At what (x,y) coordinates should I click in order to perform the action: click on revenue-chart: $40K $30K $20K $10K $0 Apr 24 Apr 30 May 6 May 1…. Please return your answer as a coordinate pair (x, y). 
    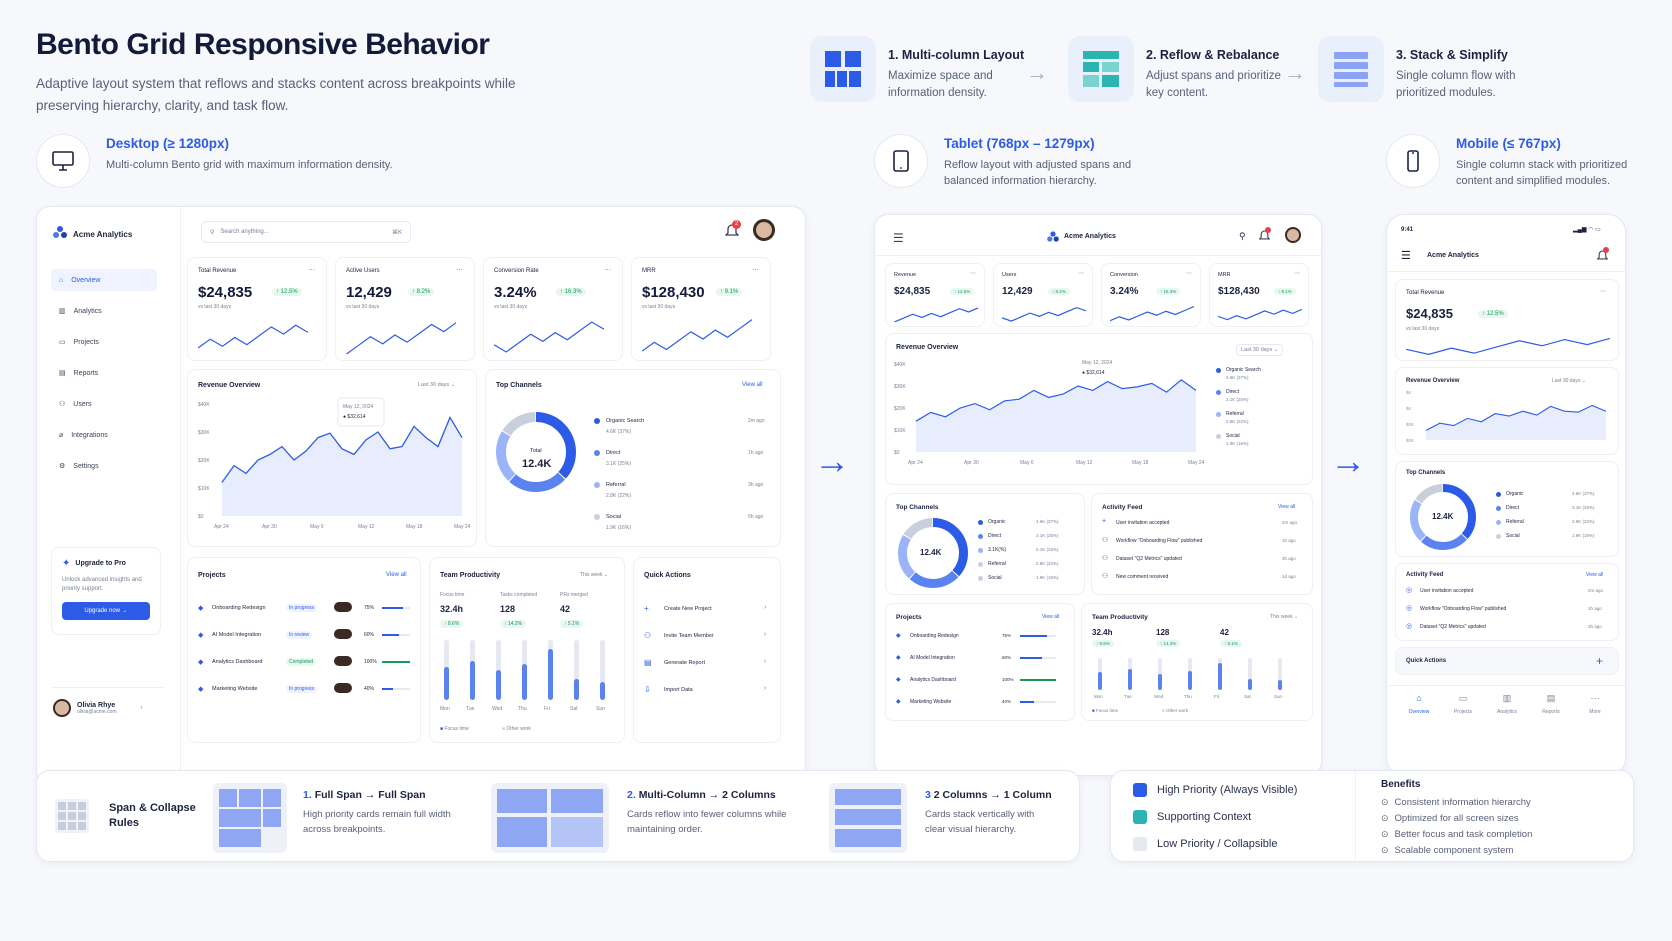
    Looking at the image, I should click on (1049, 413).